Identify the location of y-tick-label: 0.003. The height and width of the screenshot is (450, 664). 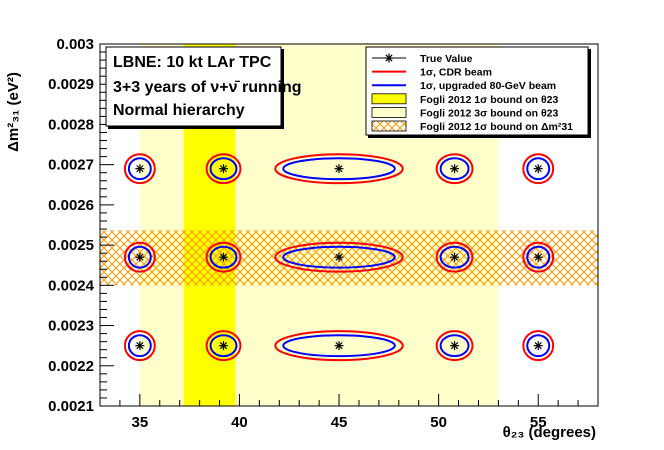
(75, 44).